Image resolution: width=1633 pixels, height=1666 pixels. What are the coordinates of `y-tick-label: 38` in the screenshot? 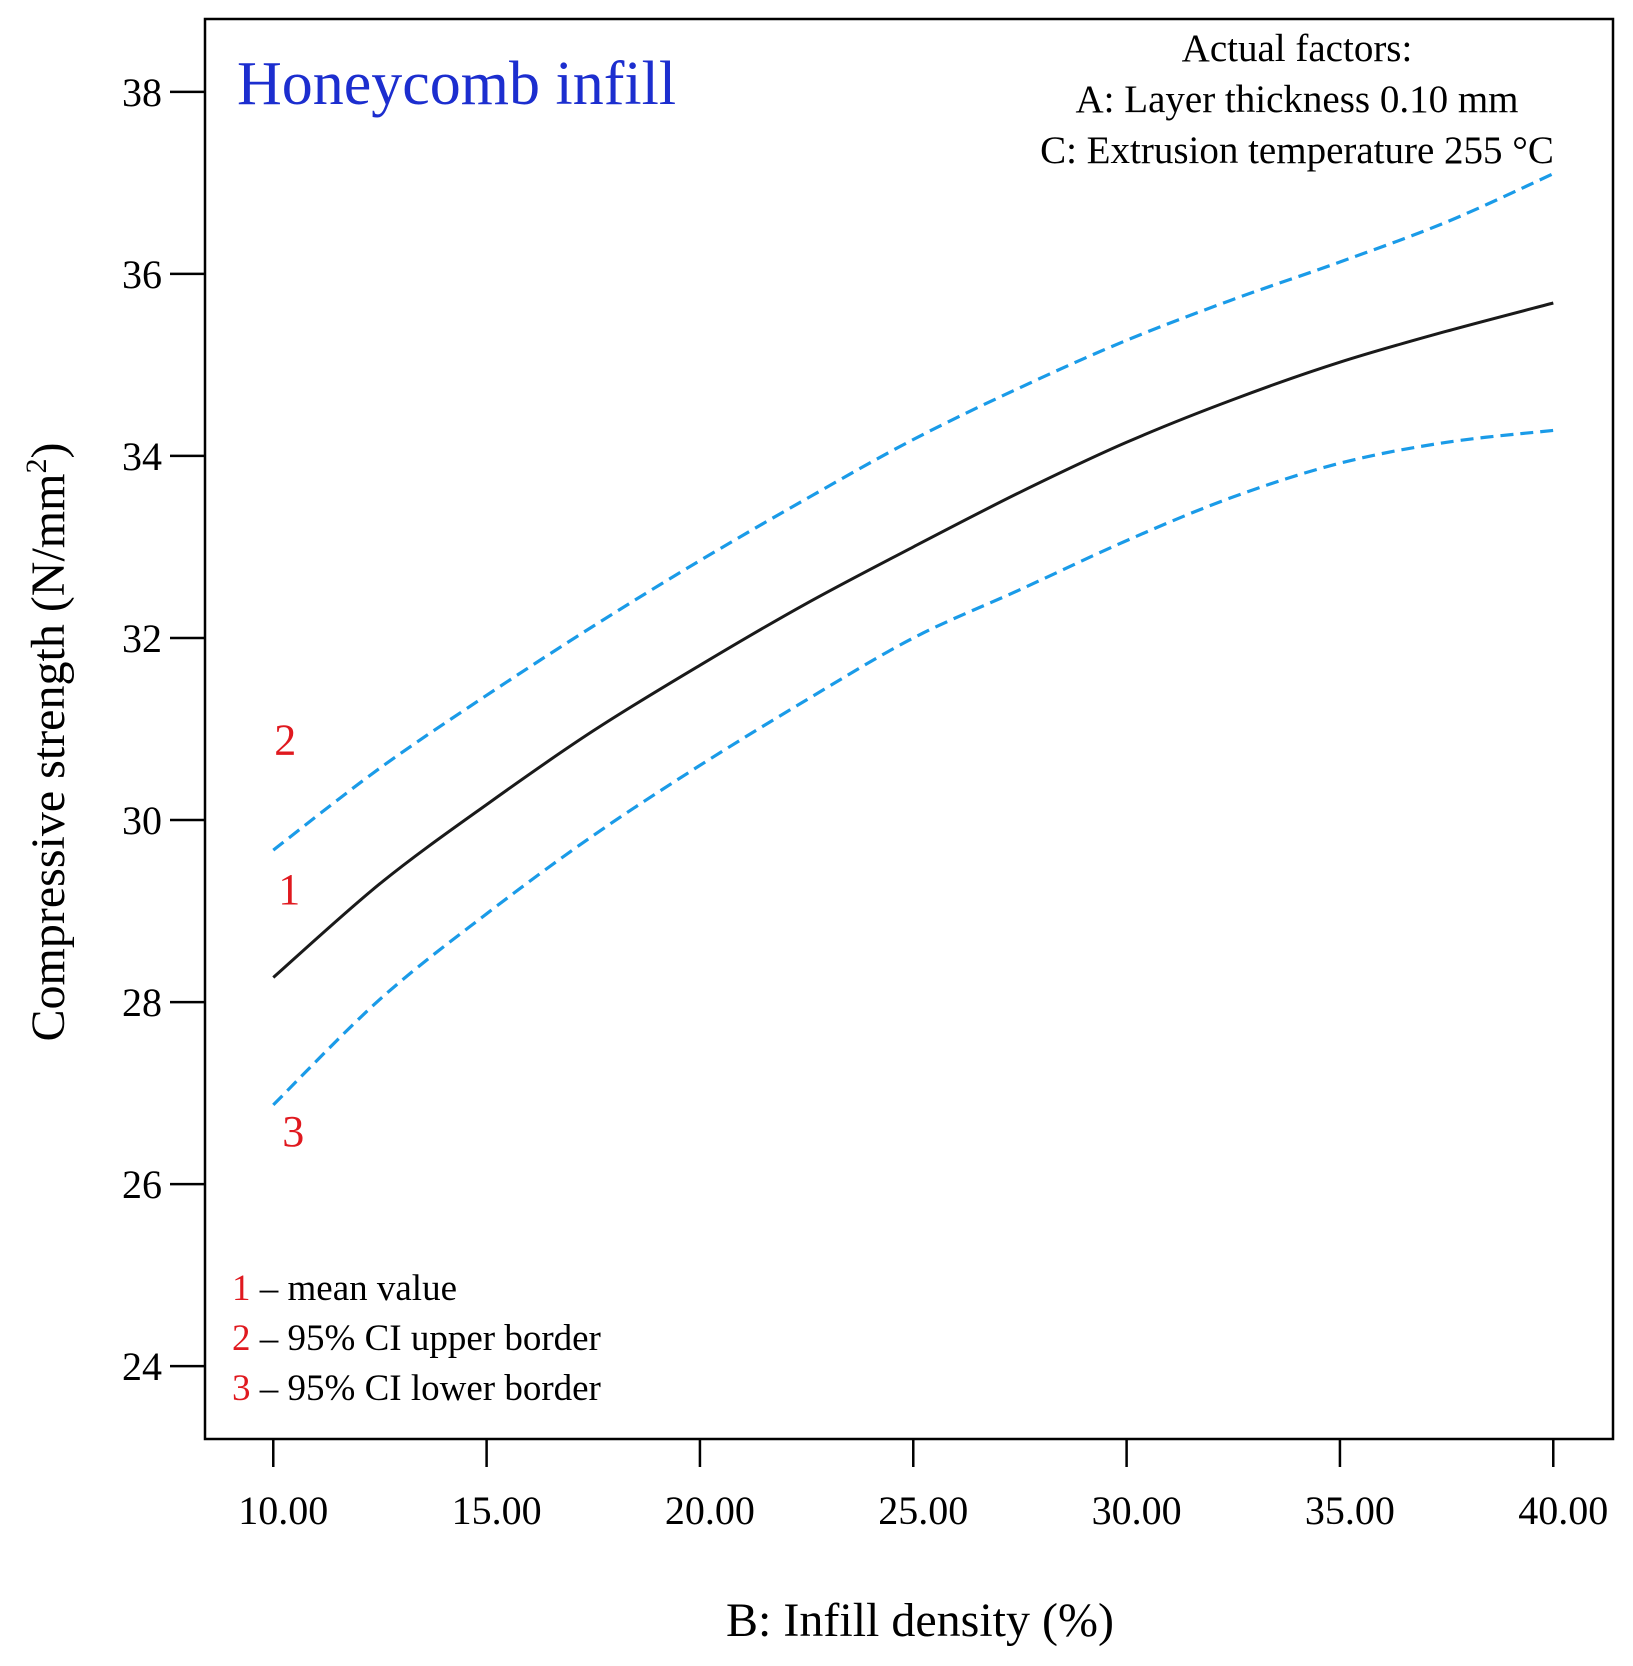 It's located at (142, 92).